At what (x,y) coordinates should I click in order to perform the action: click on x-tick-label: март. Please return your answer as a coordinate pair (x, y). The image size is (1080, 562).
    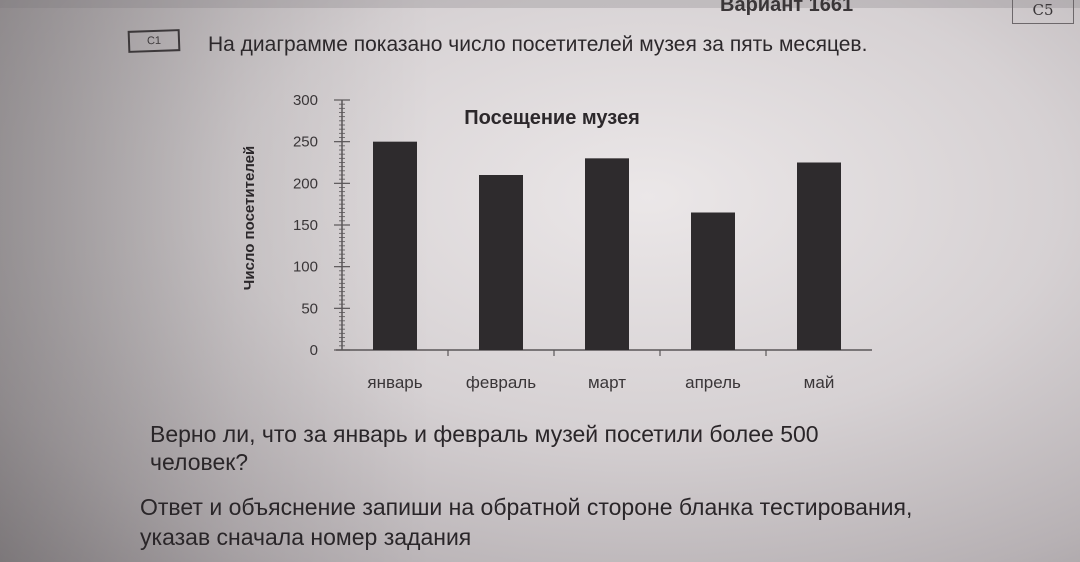
    Looking at the image, I should click on (607, 382).